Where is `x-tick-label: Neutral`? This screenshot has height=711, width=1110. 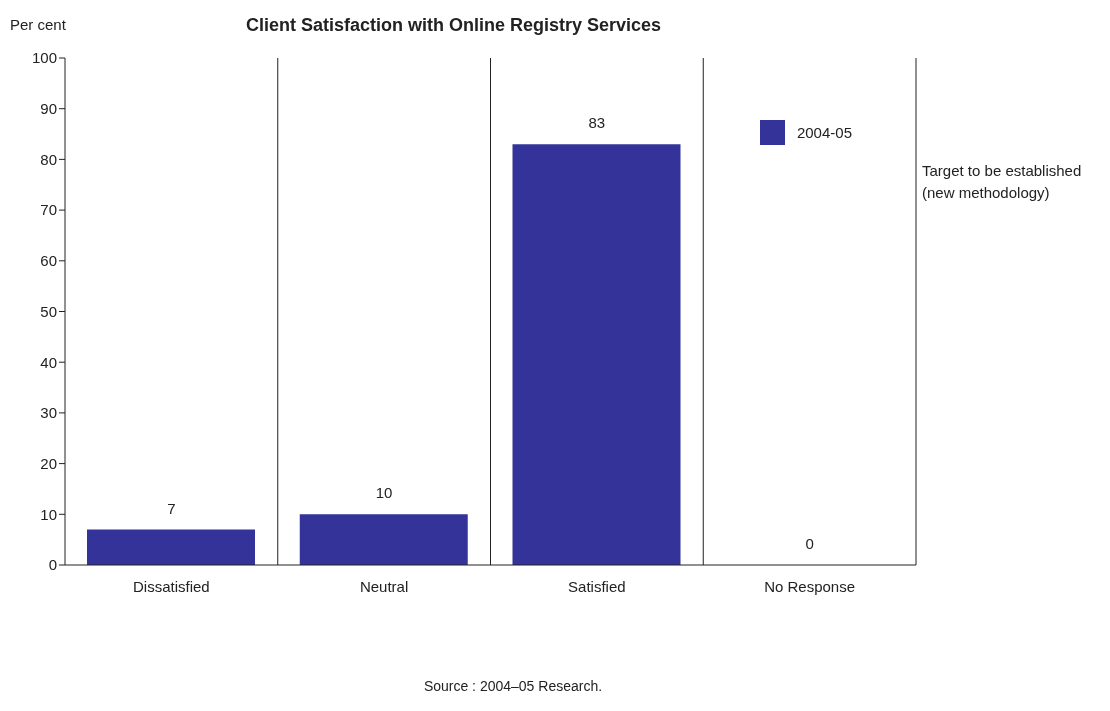 x-tick-label: Neutral is located at coordinates (384, 586).